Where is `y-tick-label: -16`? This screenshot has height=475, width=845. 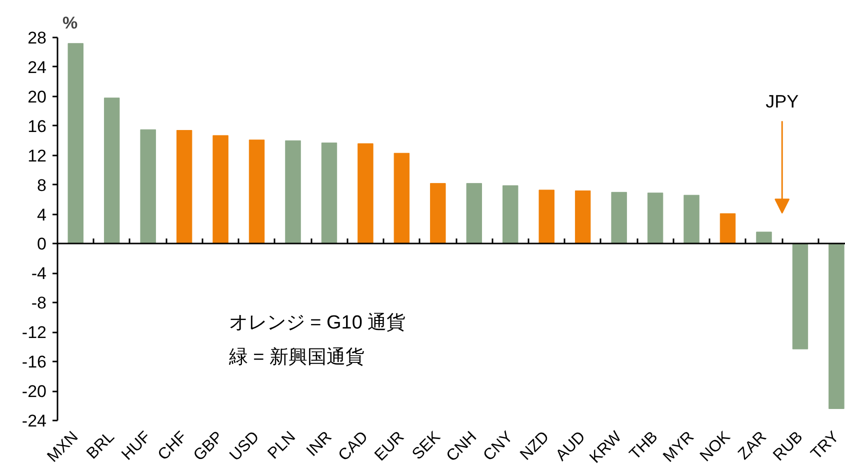
y-tick-label: -16 is located at coordinates (34, 362).